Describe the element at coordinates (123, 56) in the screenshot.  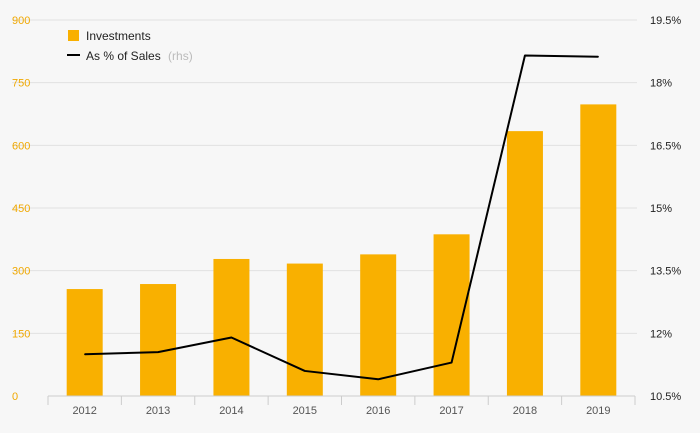
I see `legend-sales-label: As % of Sales` at that location.